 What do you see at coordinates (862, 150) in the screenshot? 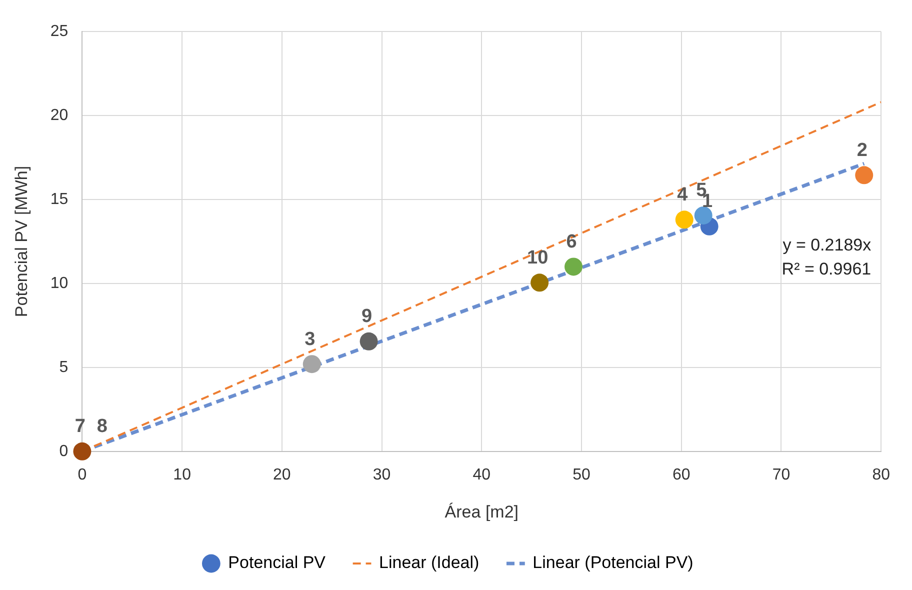
I see `annotation: 2` at bounding box center [862, 150].